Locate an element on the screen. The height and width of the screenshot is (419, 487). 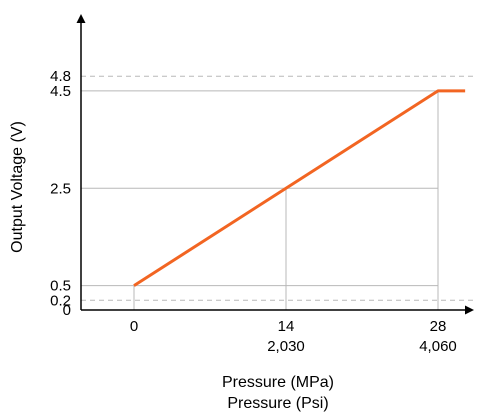
y-tick-label: 4.8 is located at coordinates (60, 76).